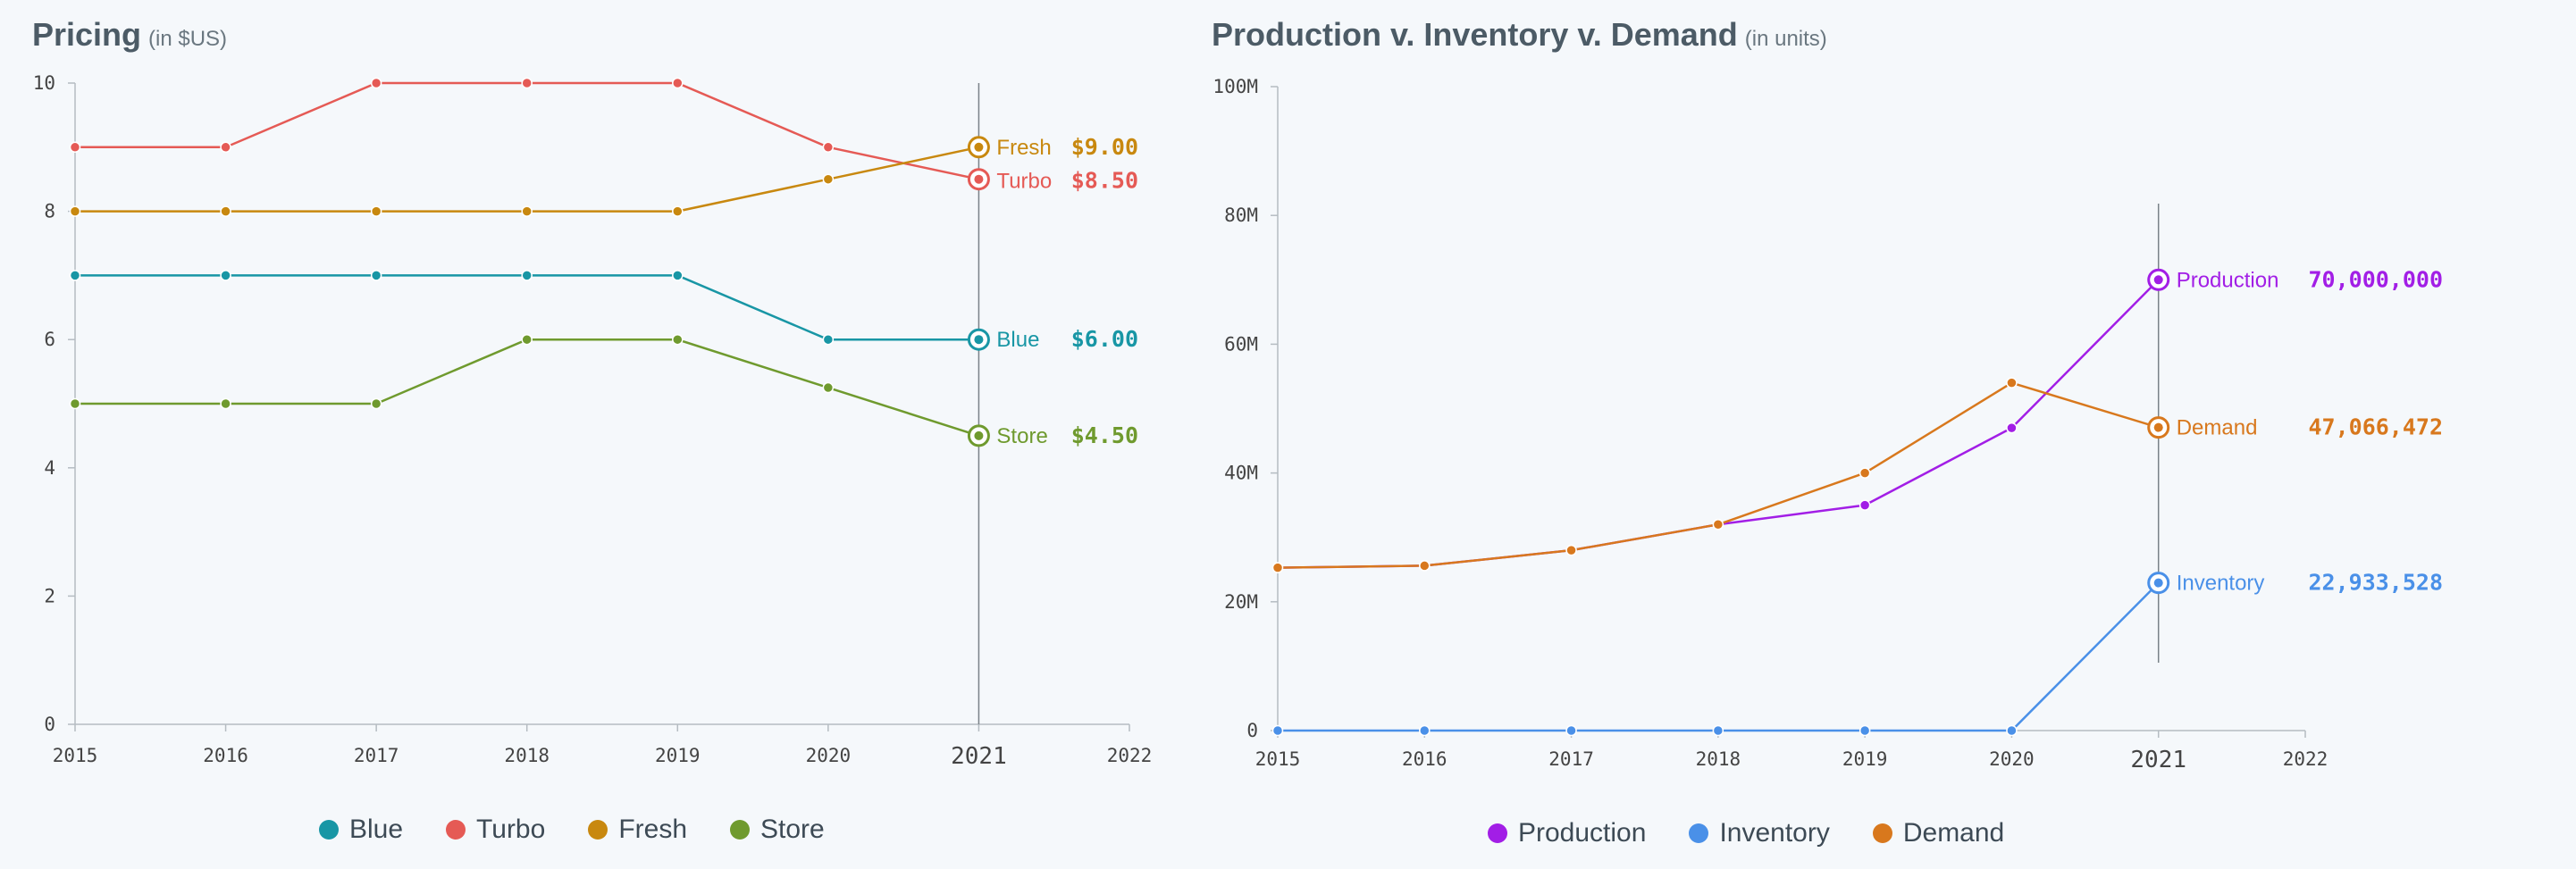  What do you see at coordinates (1278, 759) in the screenshot?
I see `x-tick-label: 2015` at bounding box center [1278, 759].